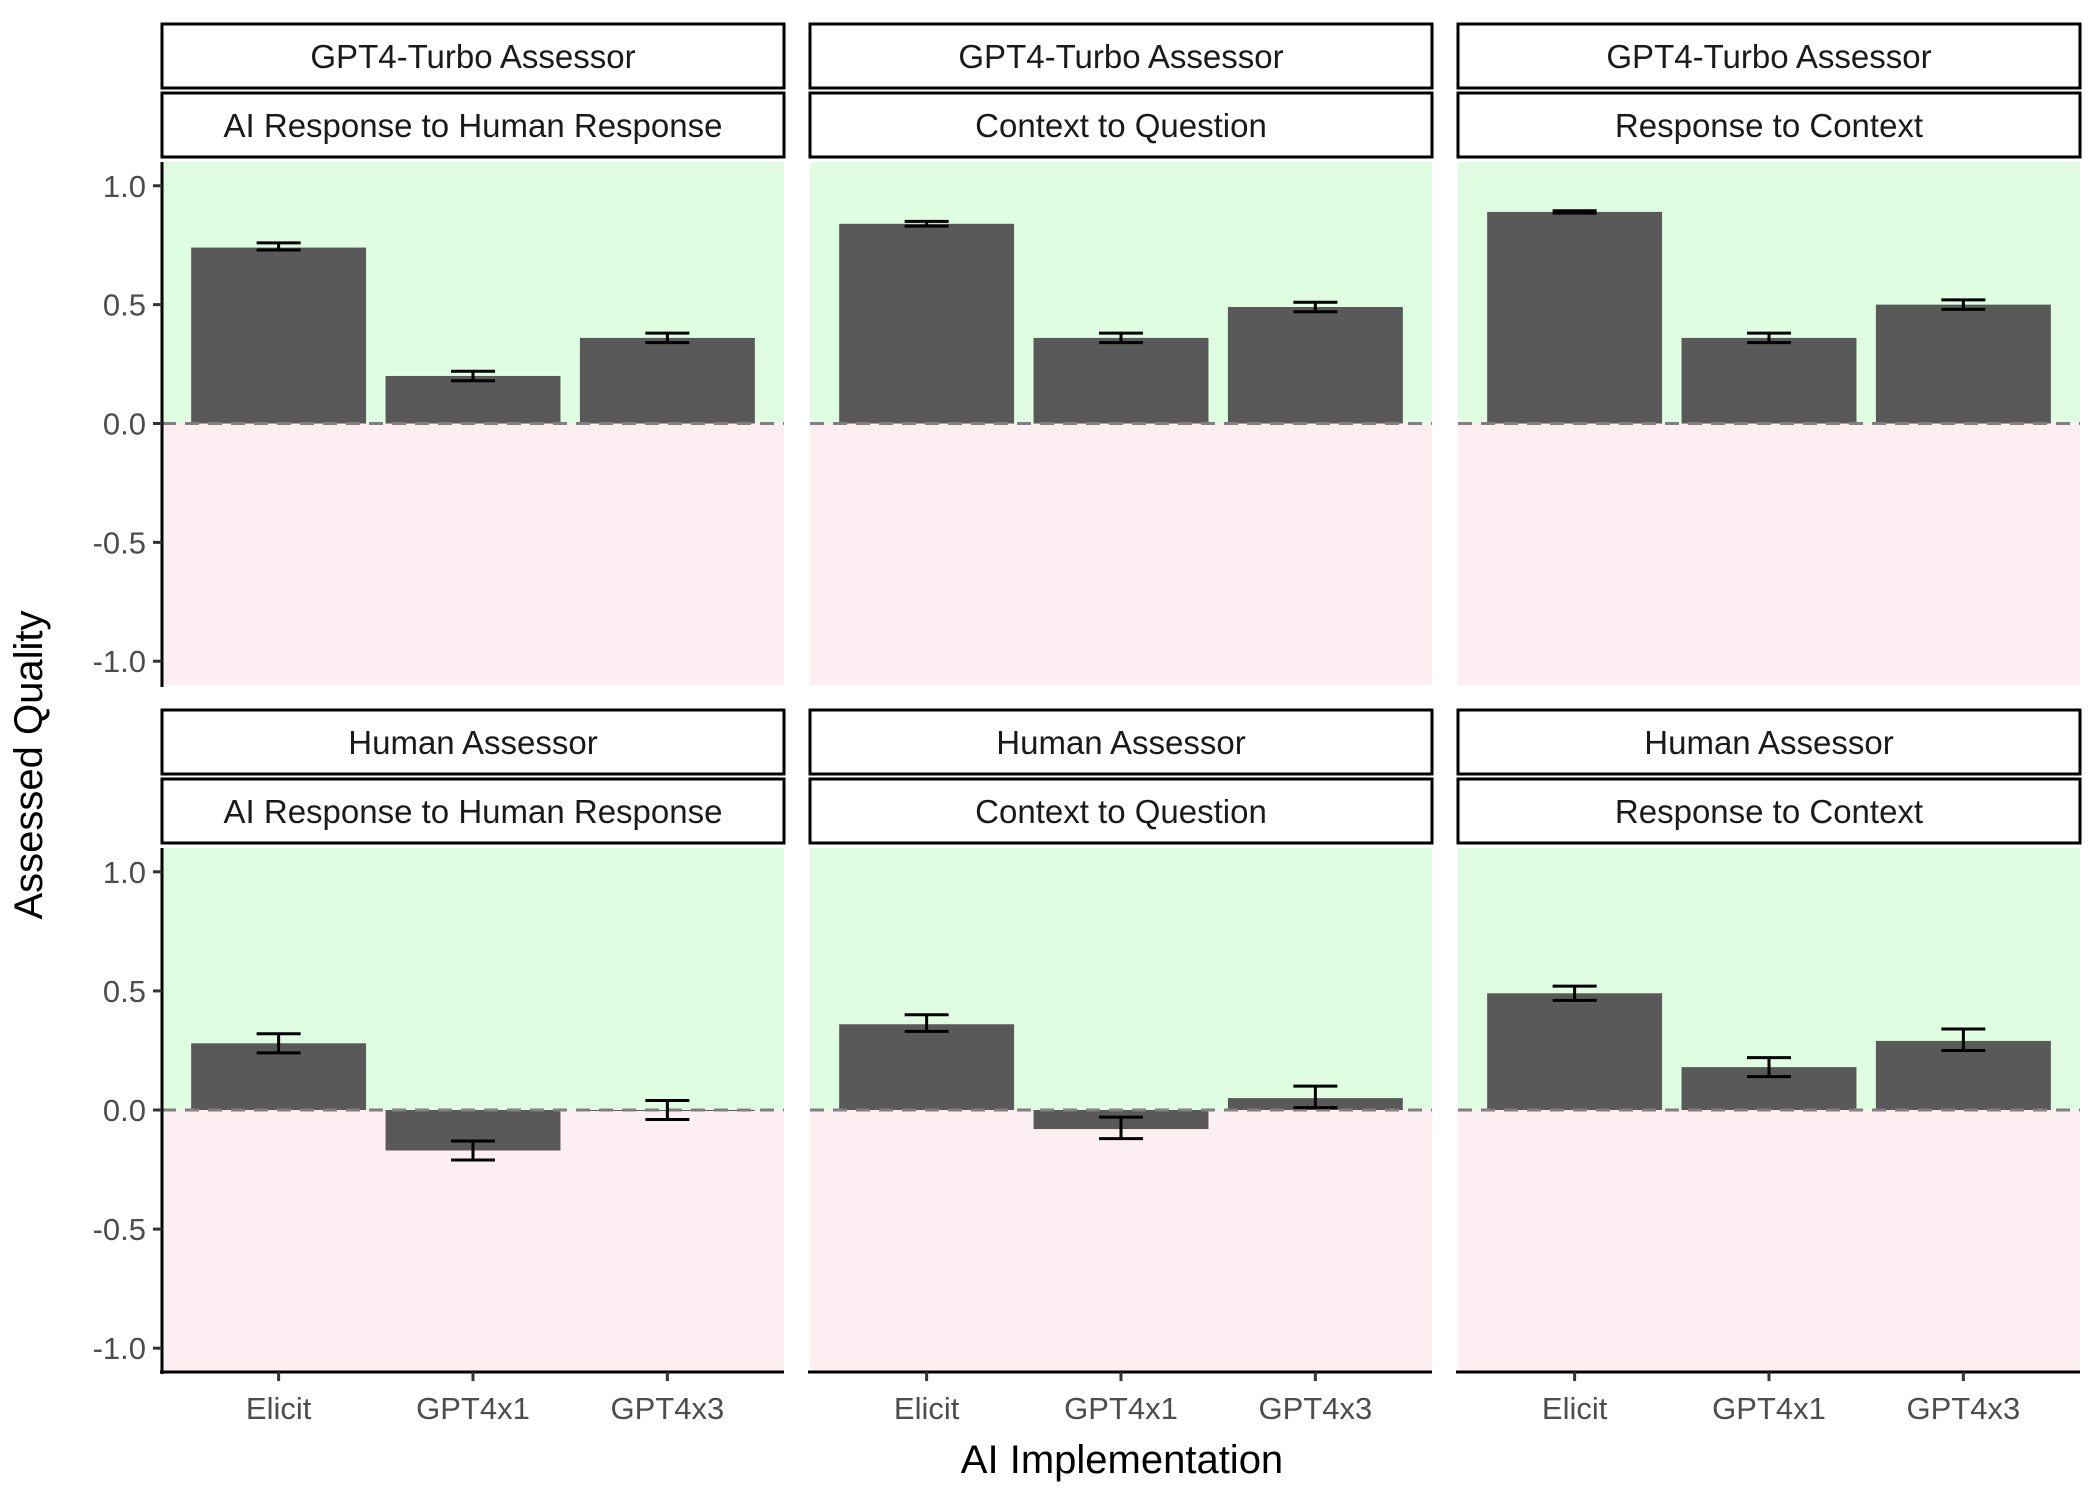 The width and height of the screenshot is (2100, 1505). I want to click on x-axis-title: AI Implementation, so click(1122, 1460).